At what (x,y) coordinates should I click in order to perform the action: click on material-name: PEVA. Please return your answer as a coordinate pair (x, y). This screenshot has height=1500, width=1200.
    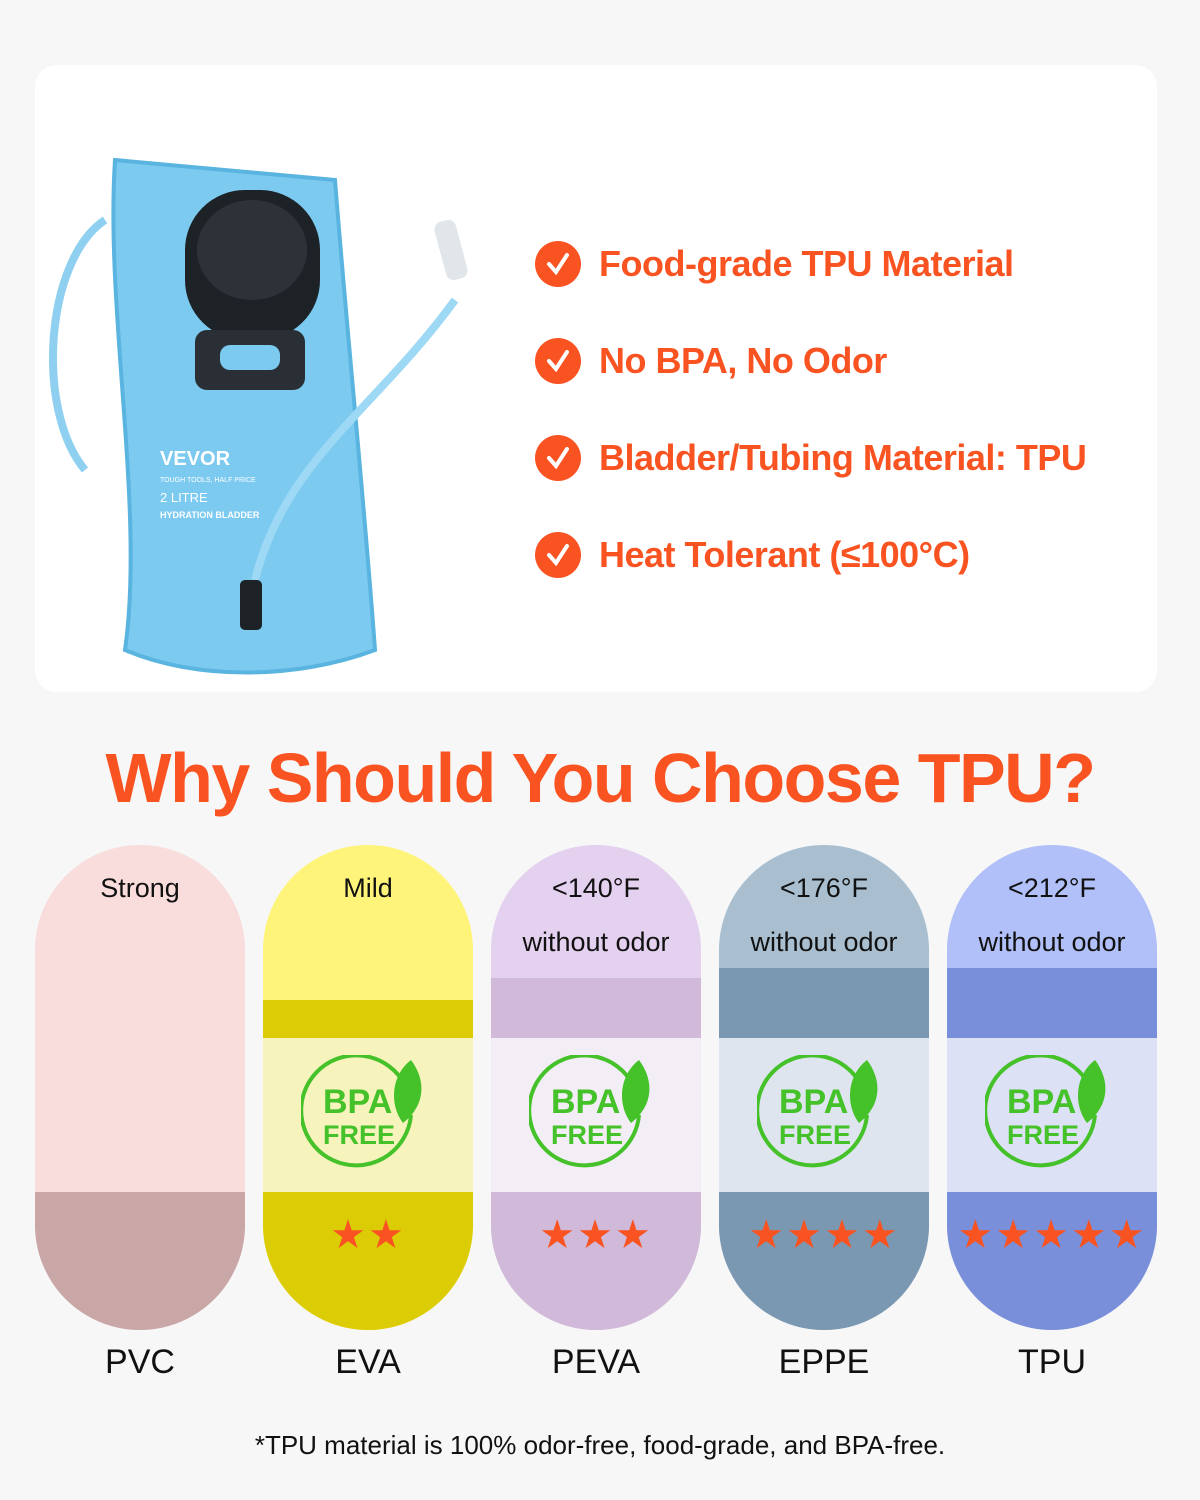
    Looking at the image, I should click on (596, 1362).